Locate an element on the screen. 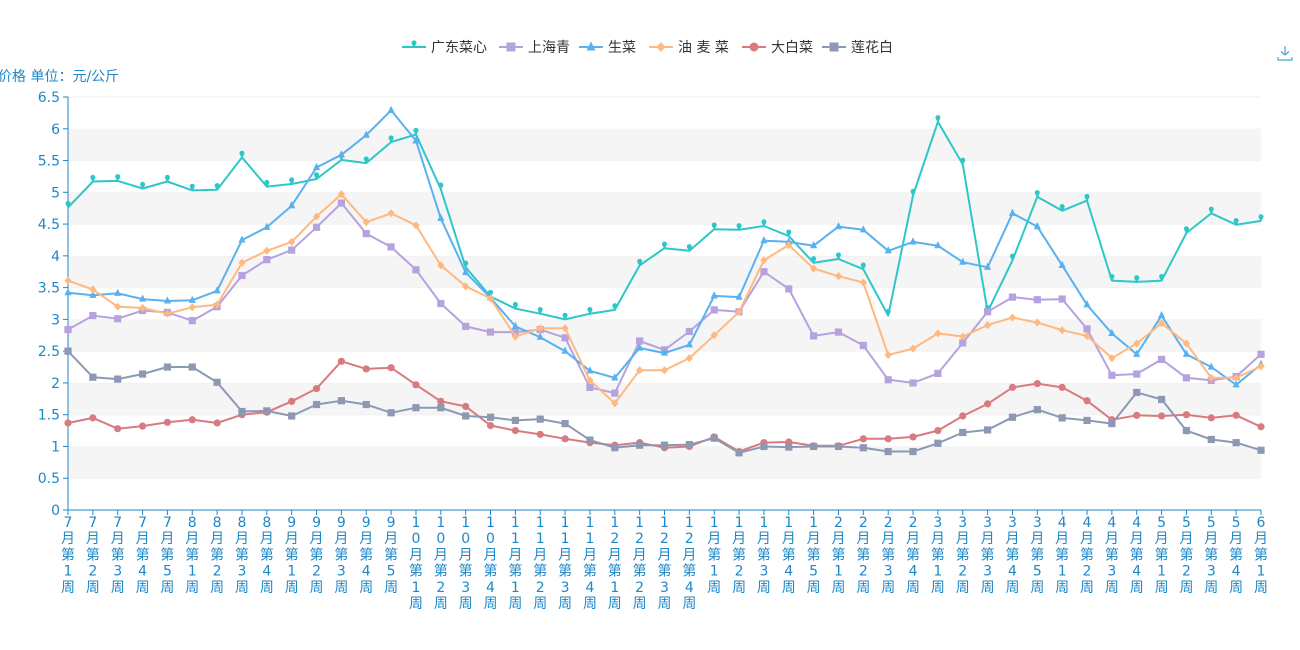 The width and height of the screenshot is (1300, 650). x-tick-label: 1 2 月第 3 周 is located at coordinates (665, 563).